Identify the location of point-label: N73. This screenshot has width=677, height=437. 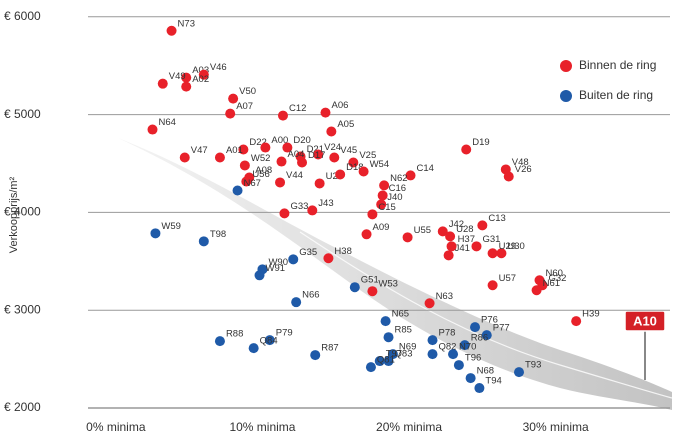
(186, 23).